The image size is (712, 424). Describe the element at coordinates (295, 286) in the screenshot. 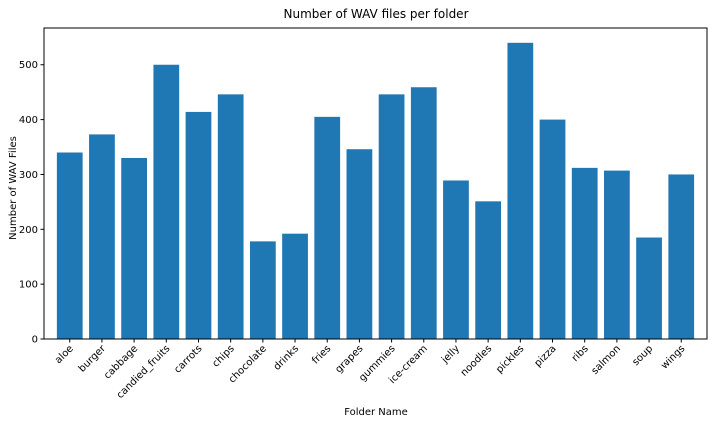

I see `bar-drinks` at that location.